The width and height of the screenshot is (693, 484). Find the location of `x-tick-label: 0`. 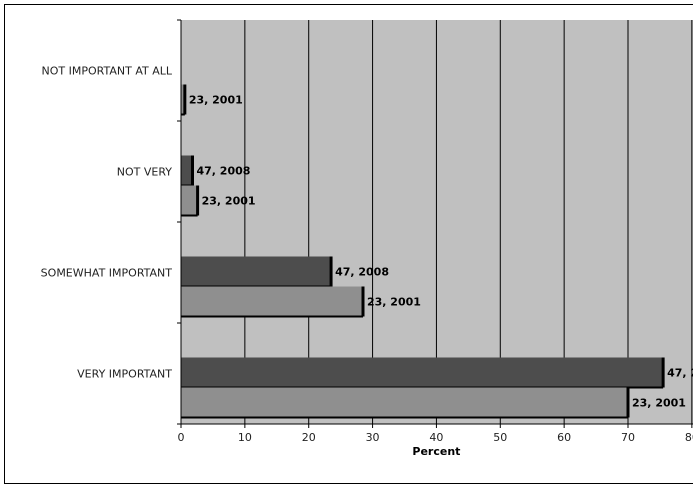

x-tick-label: 0 is located at coordinates (181, 437).